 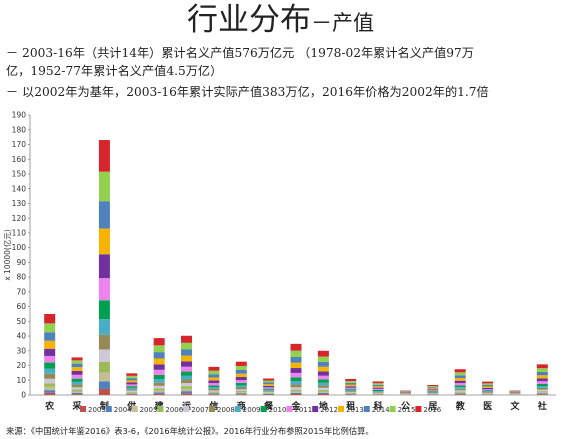 What do you see at coordinates (19, 247) in the screenshot?
I see `y-tick-label: 100` at bounding box center [19, 247].